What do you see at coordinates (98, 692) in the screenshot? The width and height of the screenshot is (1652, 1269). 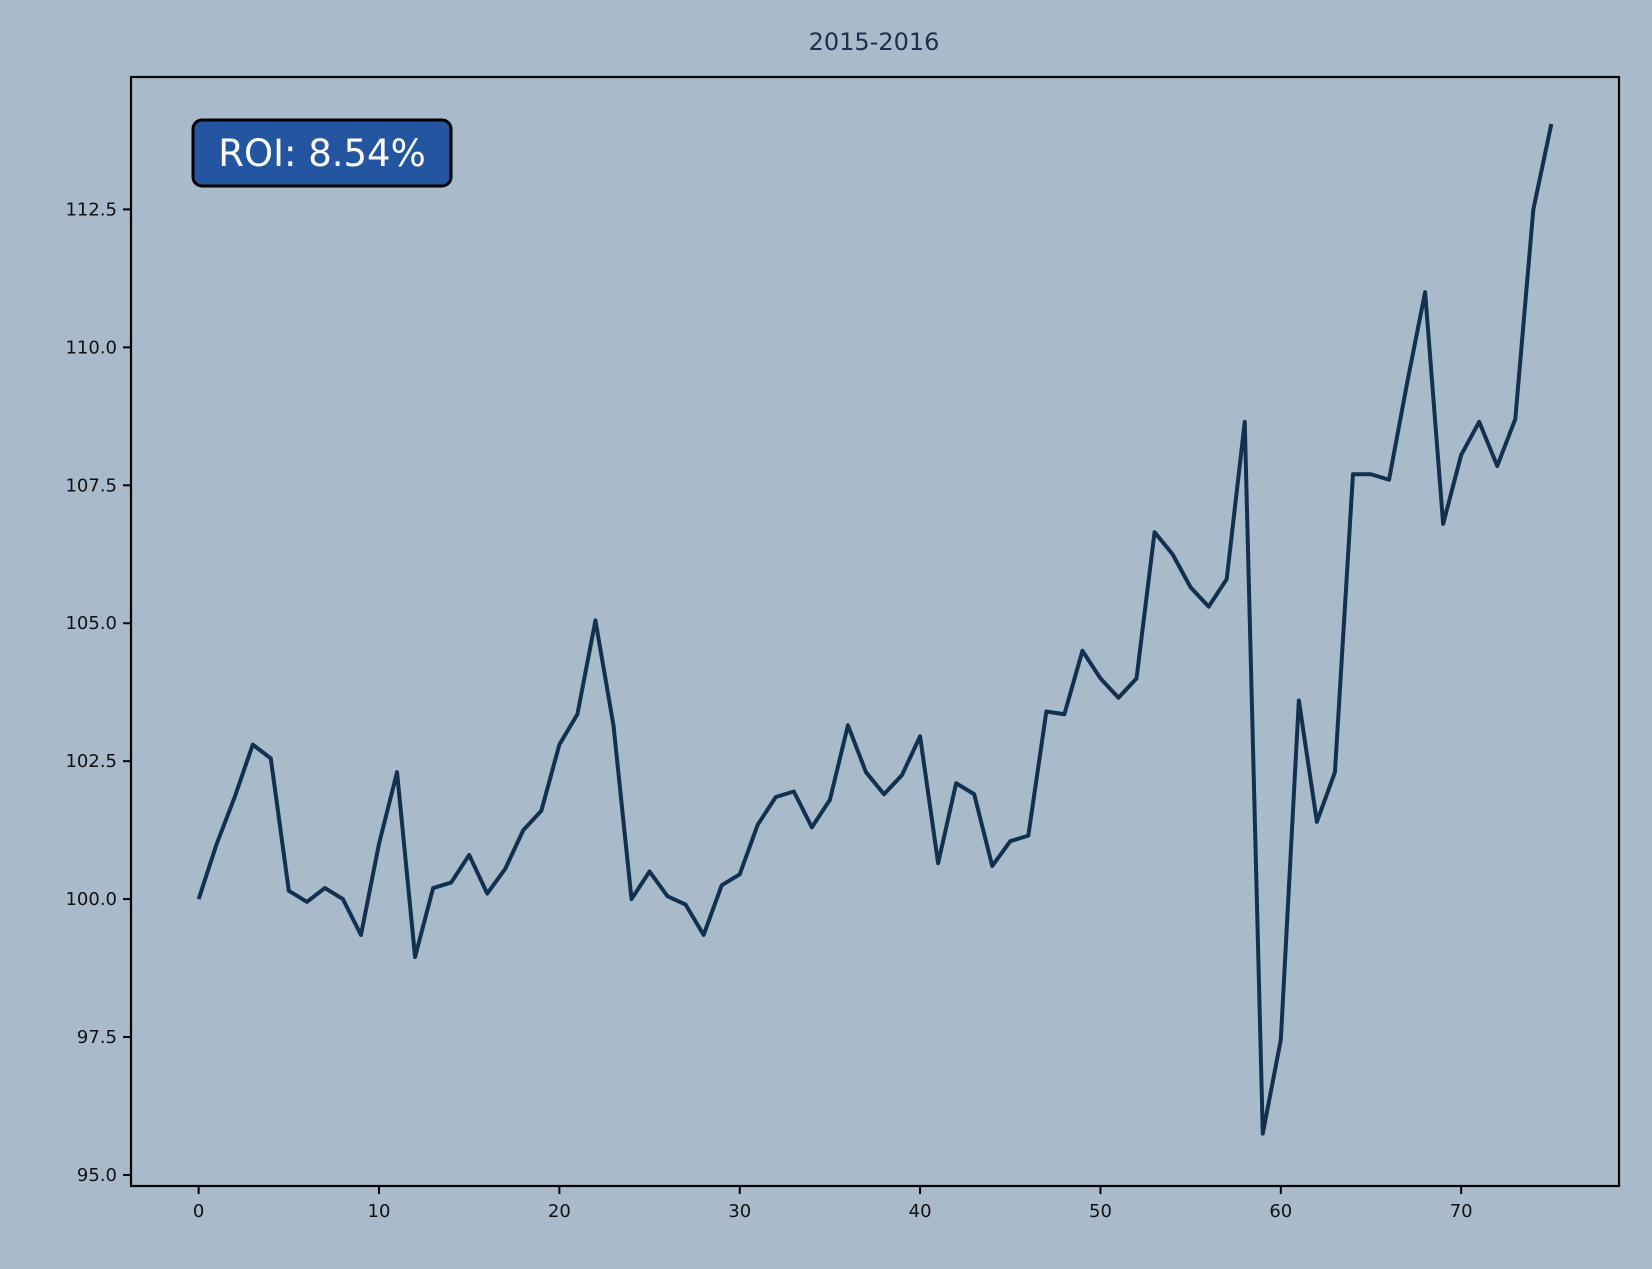 I see `y-axis: 95.0 97.5 100.0 102.5 105.0 107.5 110.0 112.5` at bounding box center [98, 692].